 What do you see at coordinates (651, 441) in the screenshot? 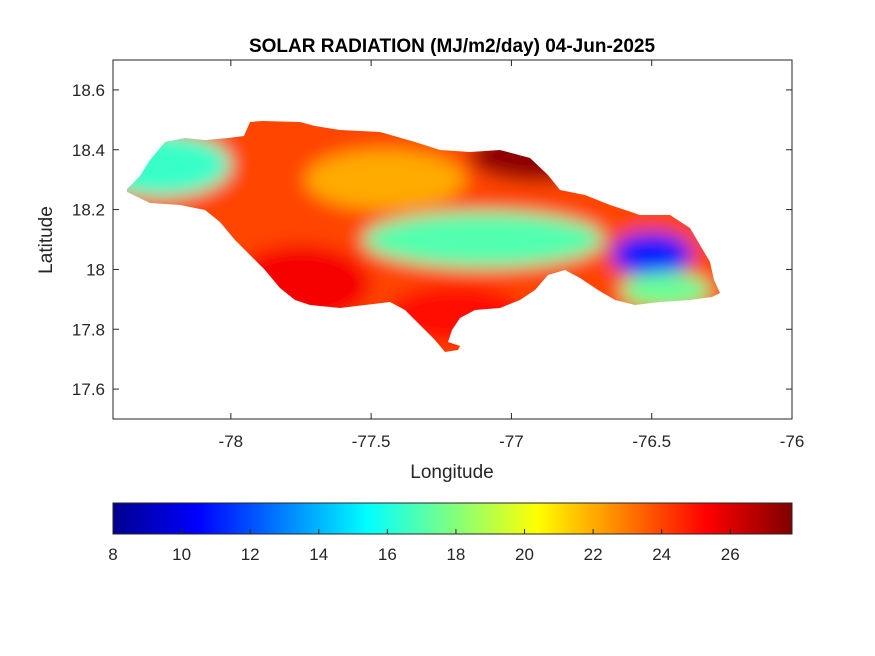
I see `x-tick-label: -76.5` at bounding box center [651, 441].